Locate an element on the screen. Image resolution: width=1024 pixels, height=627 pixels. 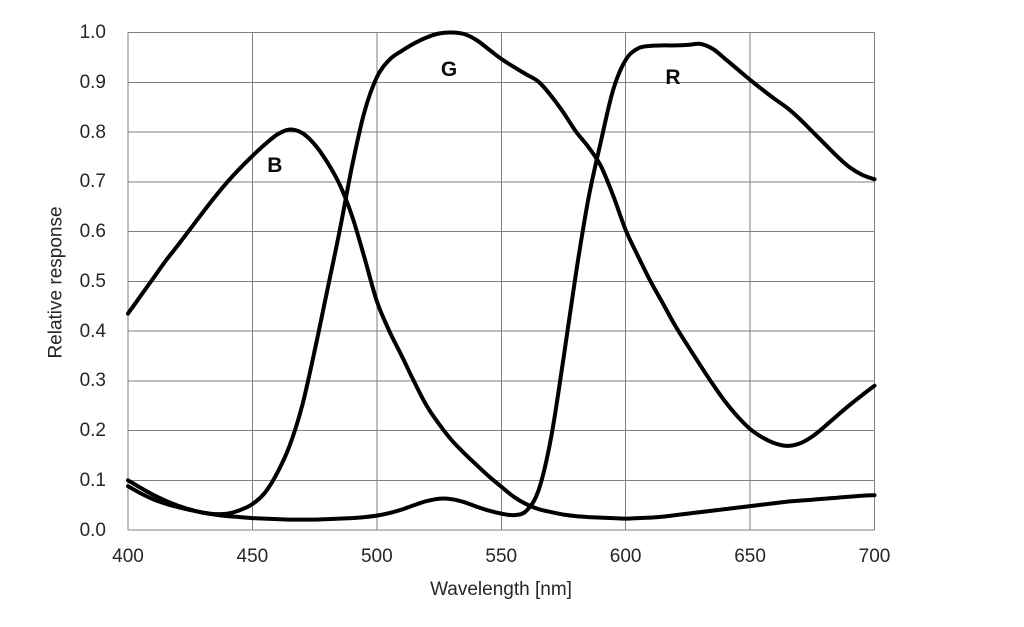
x-tick-label: 700 is located at coordinates (874, 556).